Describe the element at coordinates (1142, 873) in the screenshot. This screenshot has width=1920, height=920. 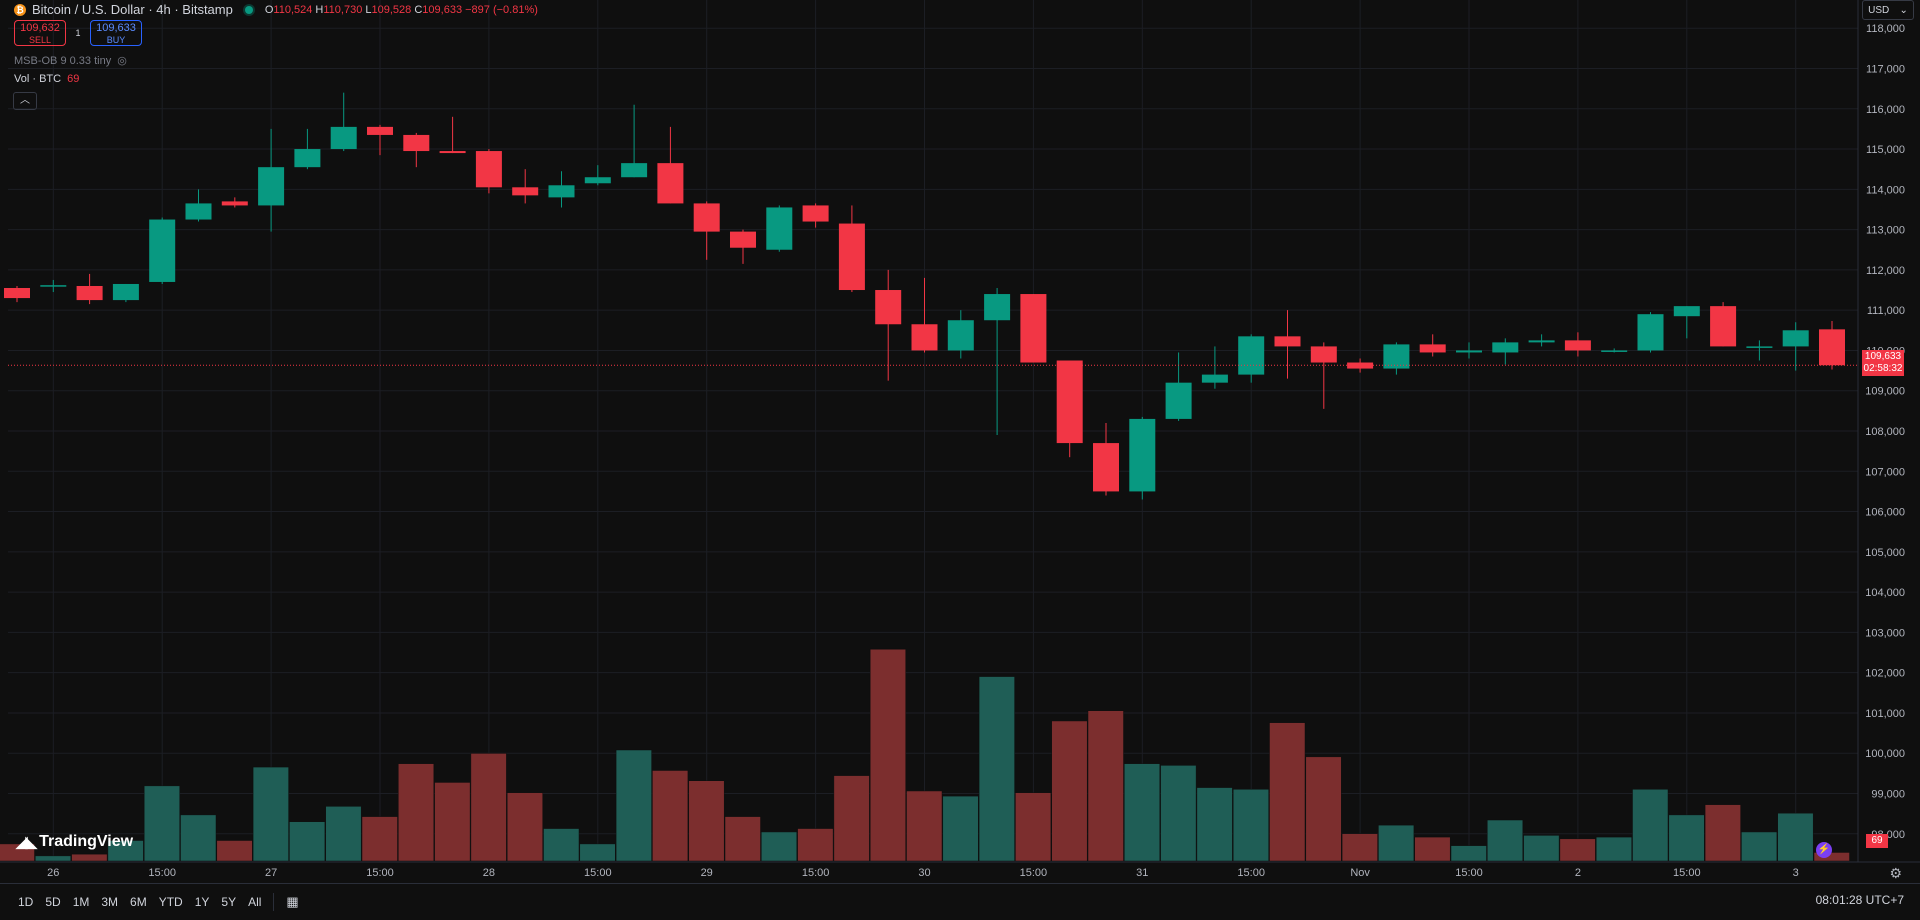
I see `time-tick-label: 31` at that location.